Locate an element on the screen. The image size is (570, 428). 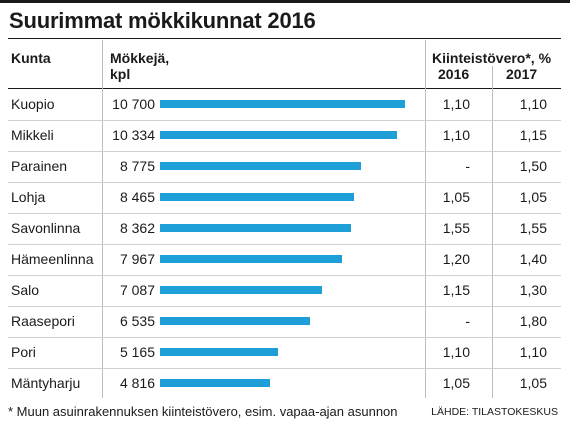
table-row: Lohja 8 465 1,05 1,05 is located at coordinates (285, 197).